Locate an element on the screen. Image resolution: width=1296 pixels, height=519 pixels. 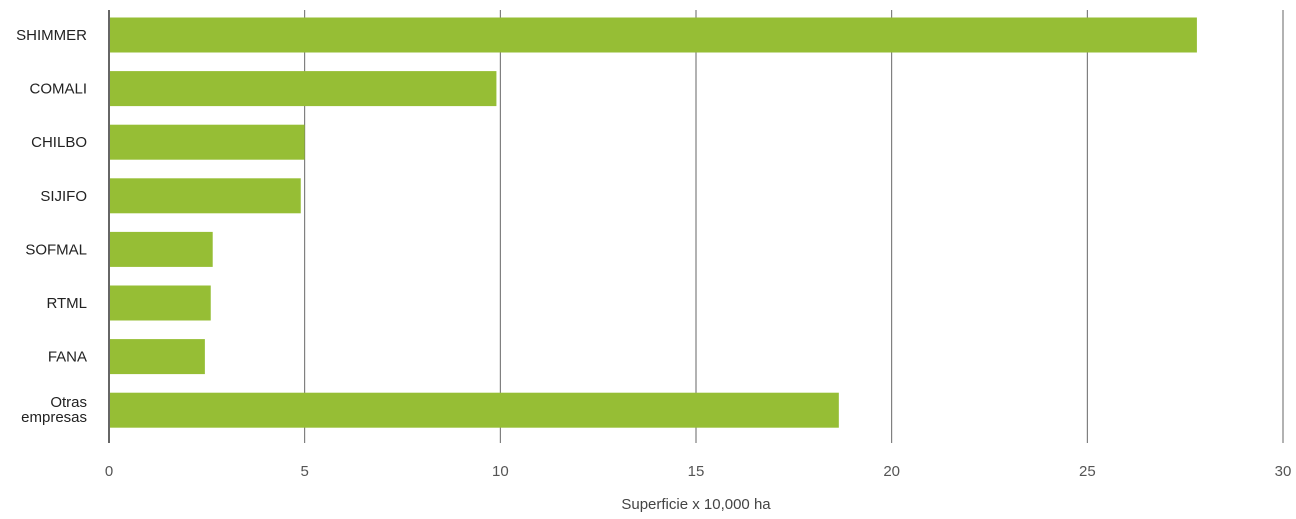
x-tick-label-30: 30 is located at coordinates (1283, 471).